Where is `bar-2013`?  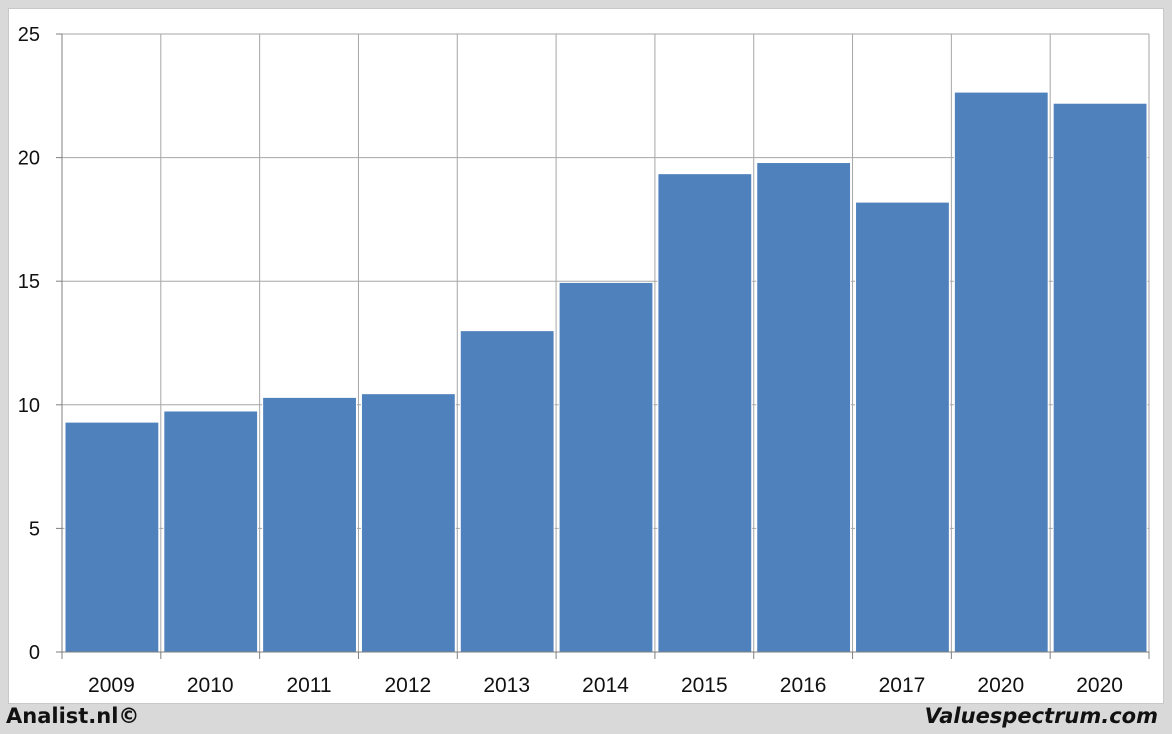
bar-2013 is located at coordinates (507, 491).